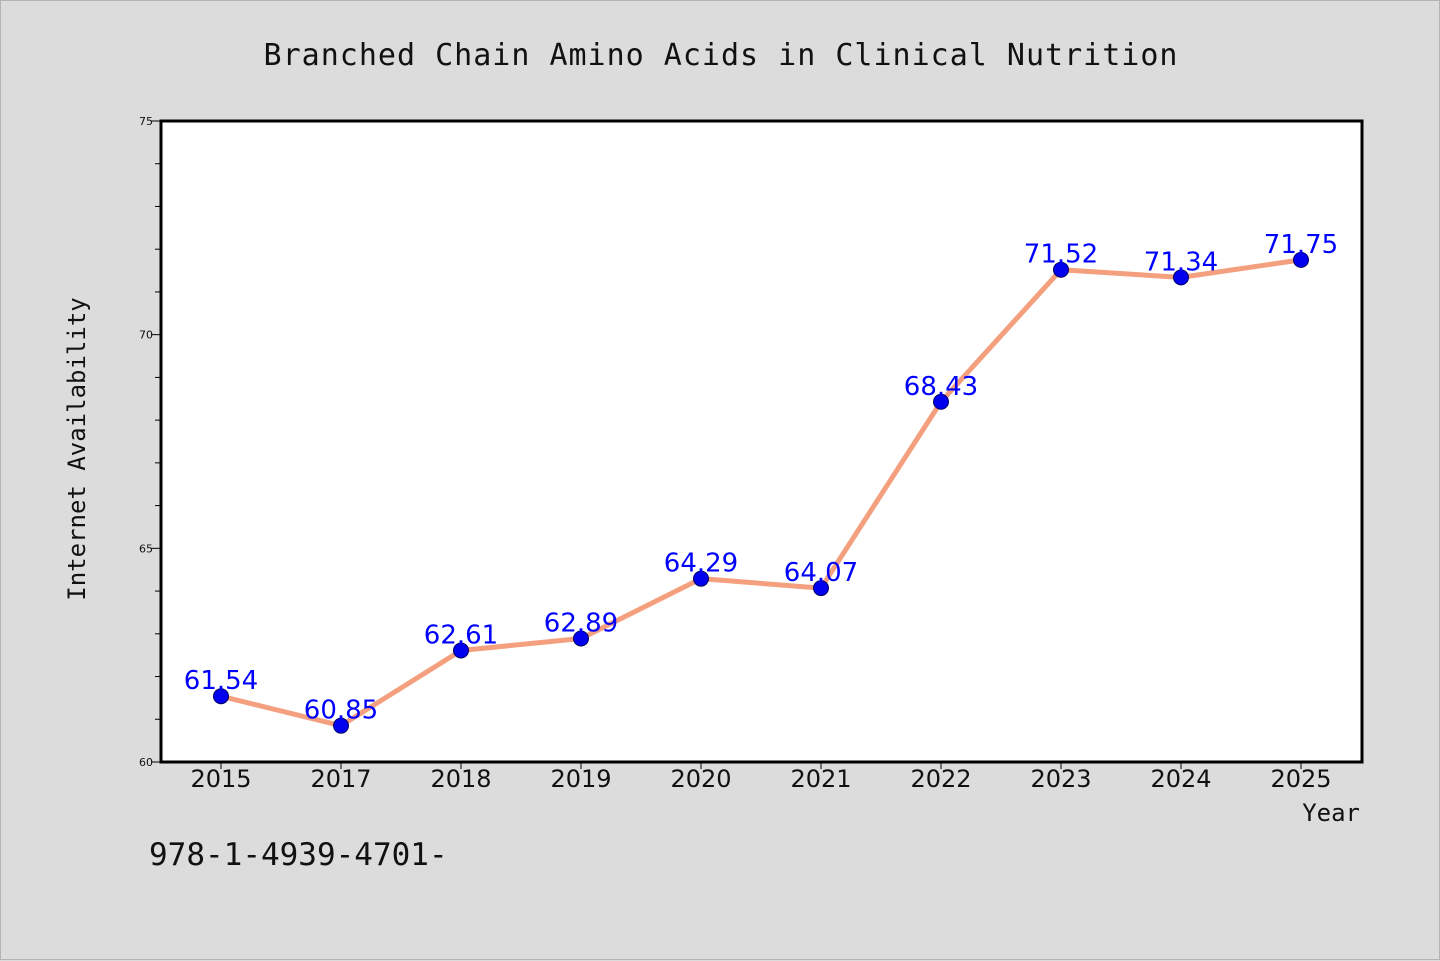 The image size is (1440, 961). What do you see at coordinates (146, 121) in the screenshot?
I see `y-tick-label: 75` at bounding box center [146, 121].